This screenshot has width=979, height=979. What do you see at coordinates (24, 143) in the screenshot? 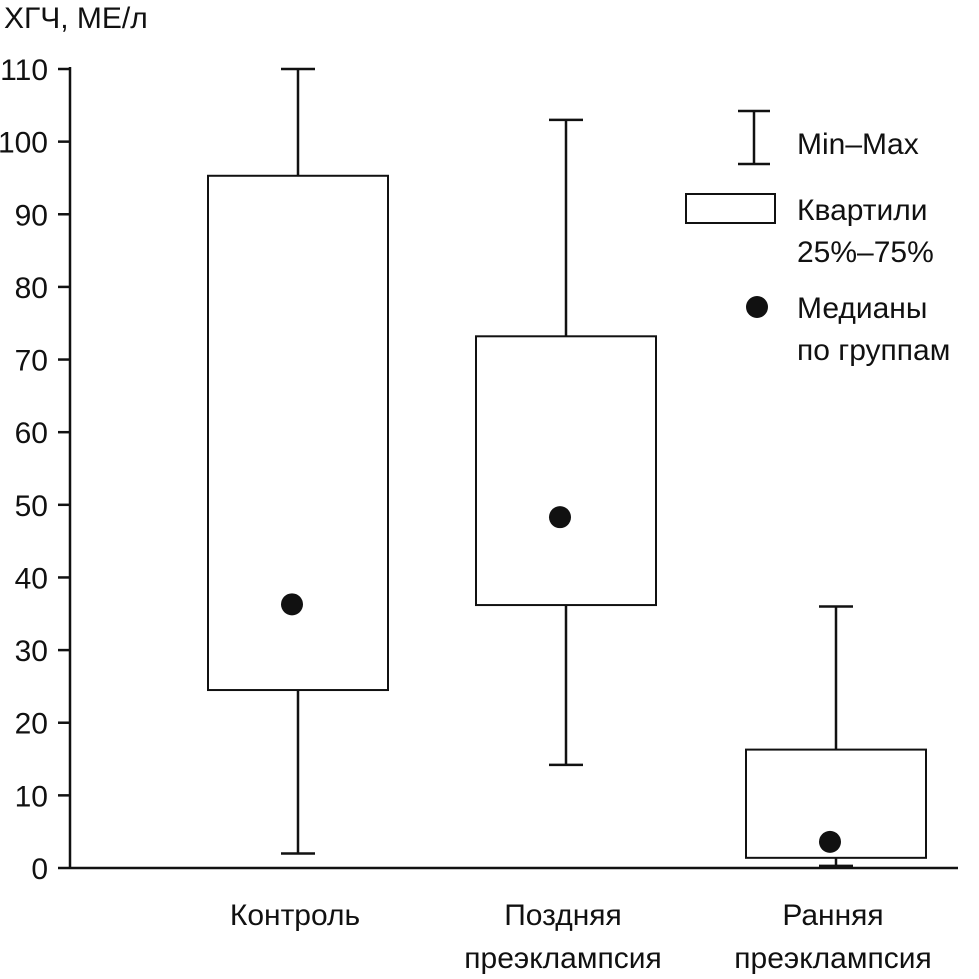
I see `y-tick-label: 100` at bounding box center [24, 143].